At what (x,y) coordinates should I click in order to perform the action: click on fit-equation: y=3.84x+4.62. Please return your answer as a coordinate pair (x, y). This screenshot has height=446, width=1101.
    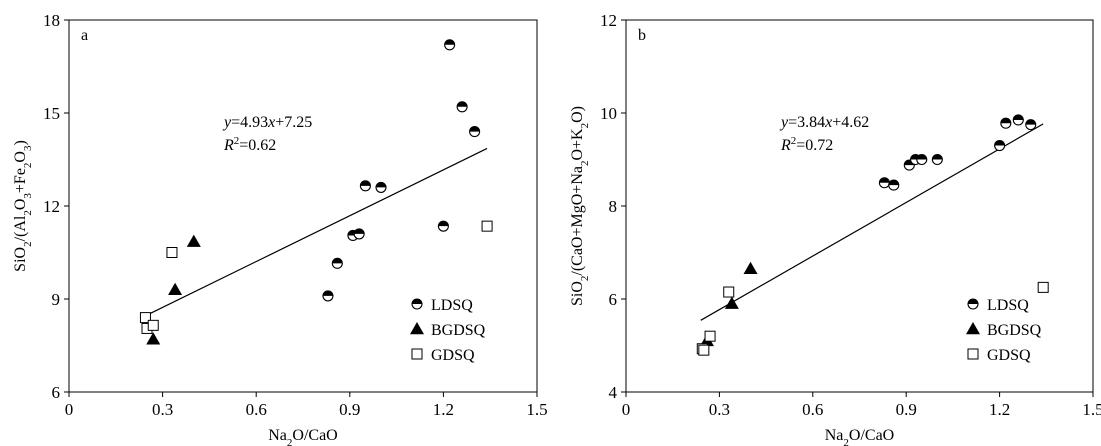
    Looking at the image, I should click on (824, 122).